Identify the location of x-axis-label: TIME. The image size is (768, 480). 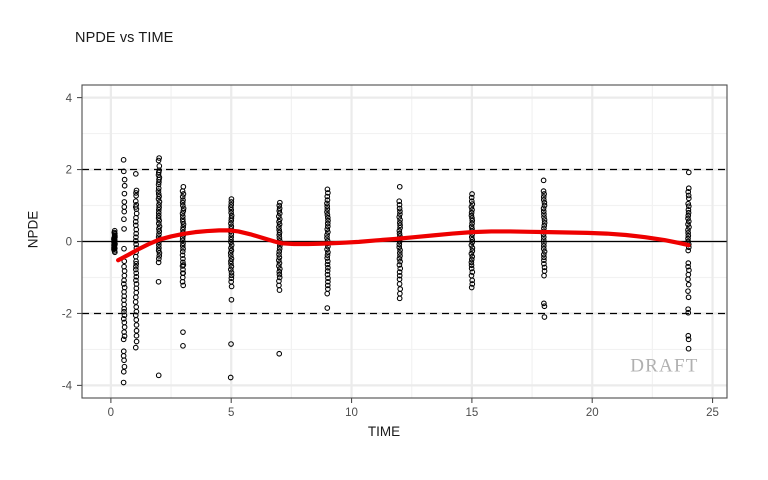
(384, 431).